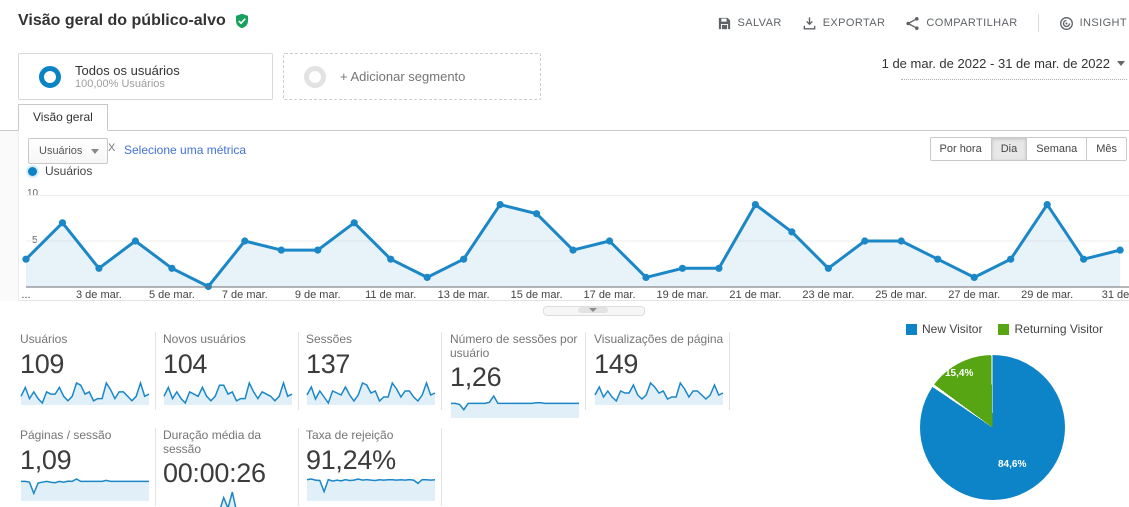 Image resolution: width=1129 pixels, height=507 pixels. What do you see at coordinates (854, 23) in the screenshot?
I see `export-label: EXPORTAR` at bounding box center [854, 23].